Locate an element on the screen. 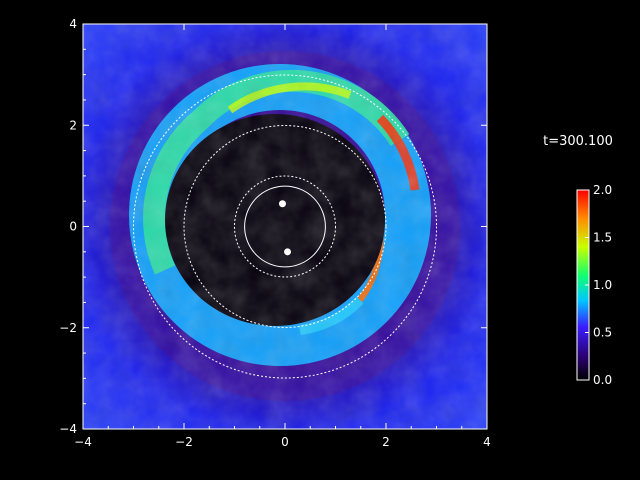  x-tick-label: 0 is located at coordinates (285, 442).